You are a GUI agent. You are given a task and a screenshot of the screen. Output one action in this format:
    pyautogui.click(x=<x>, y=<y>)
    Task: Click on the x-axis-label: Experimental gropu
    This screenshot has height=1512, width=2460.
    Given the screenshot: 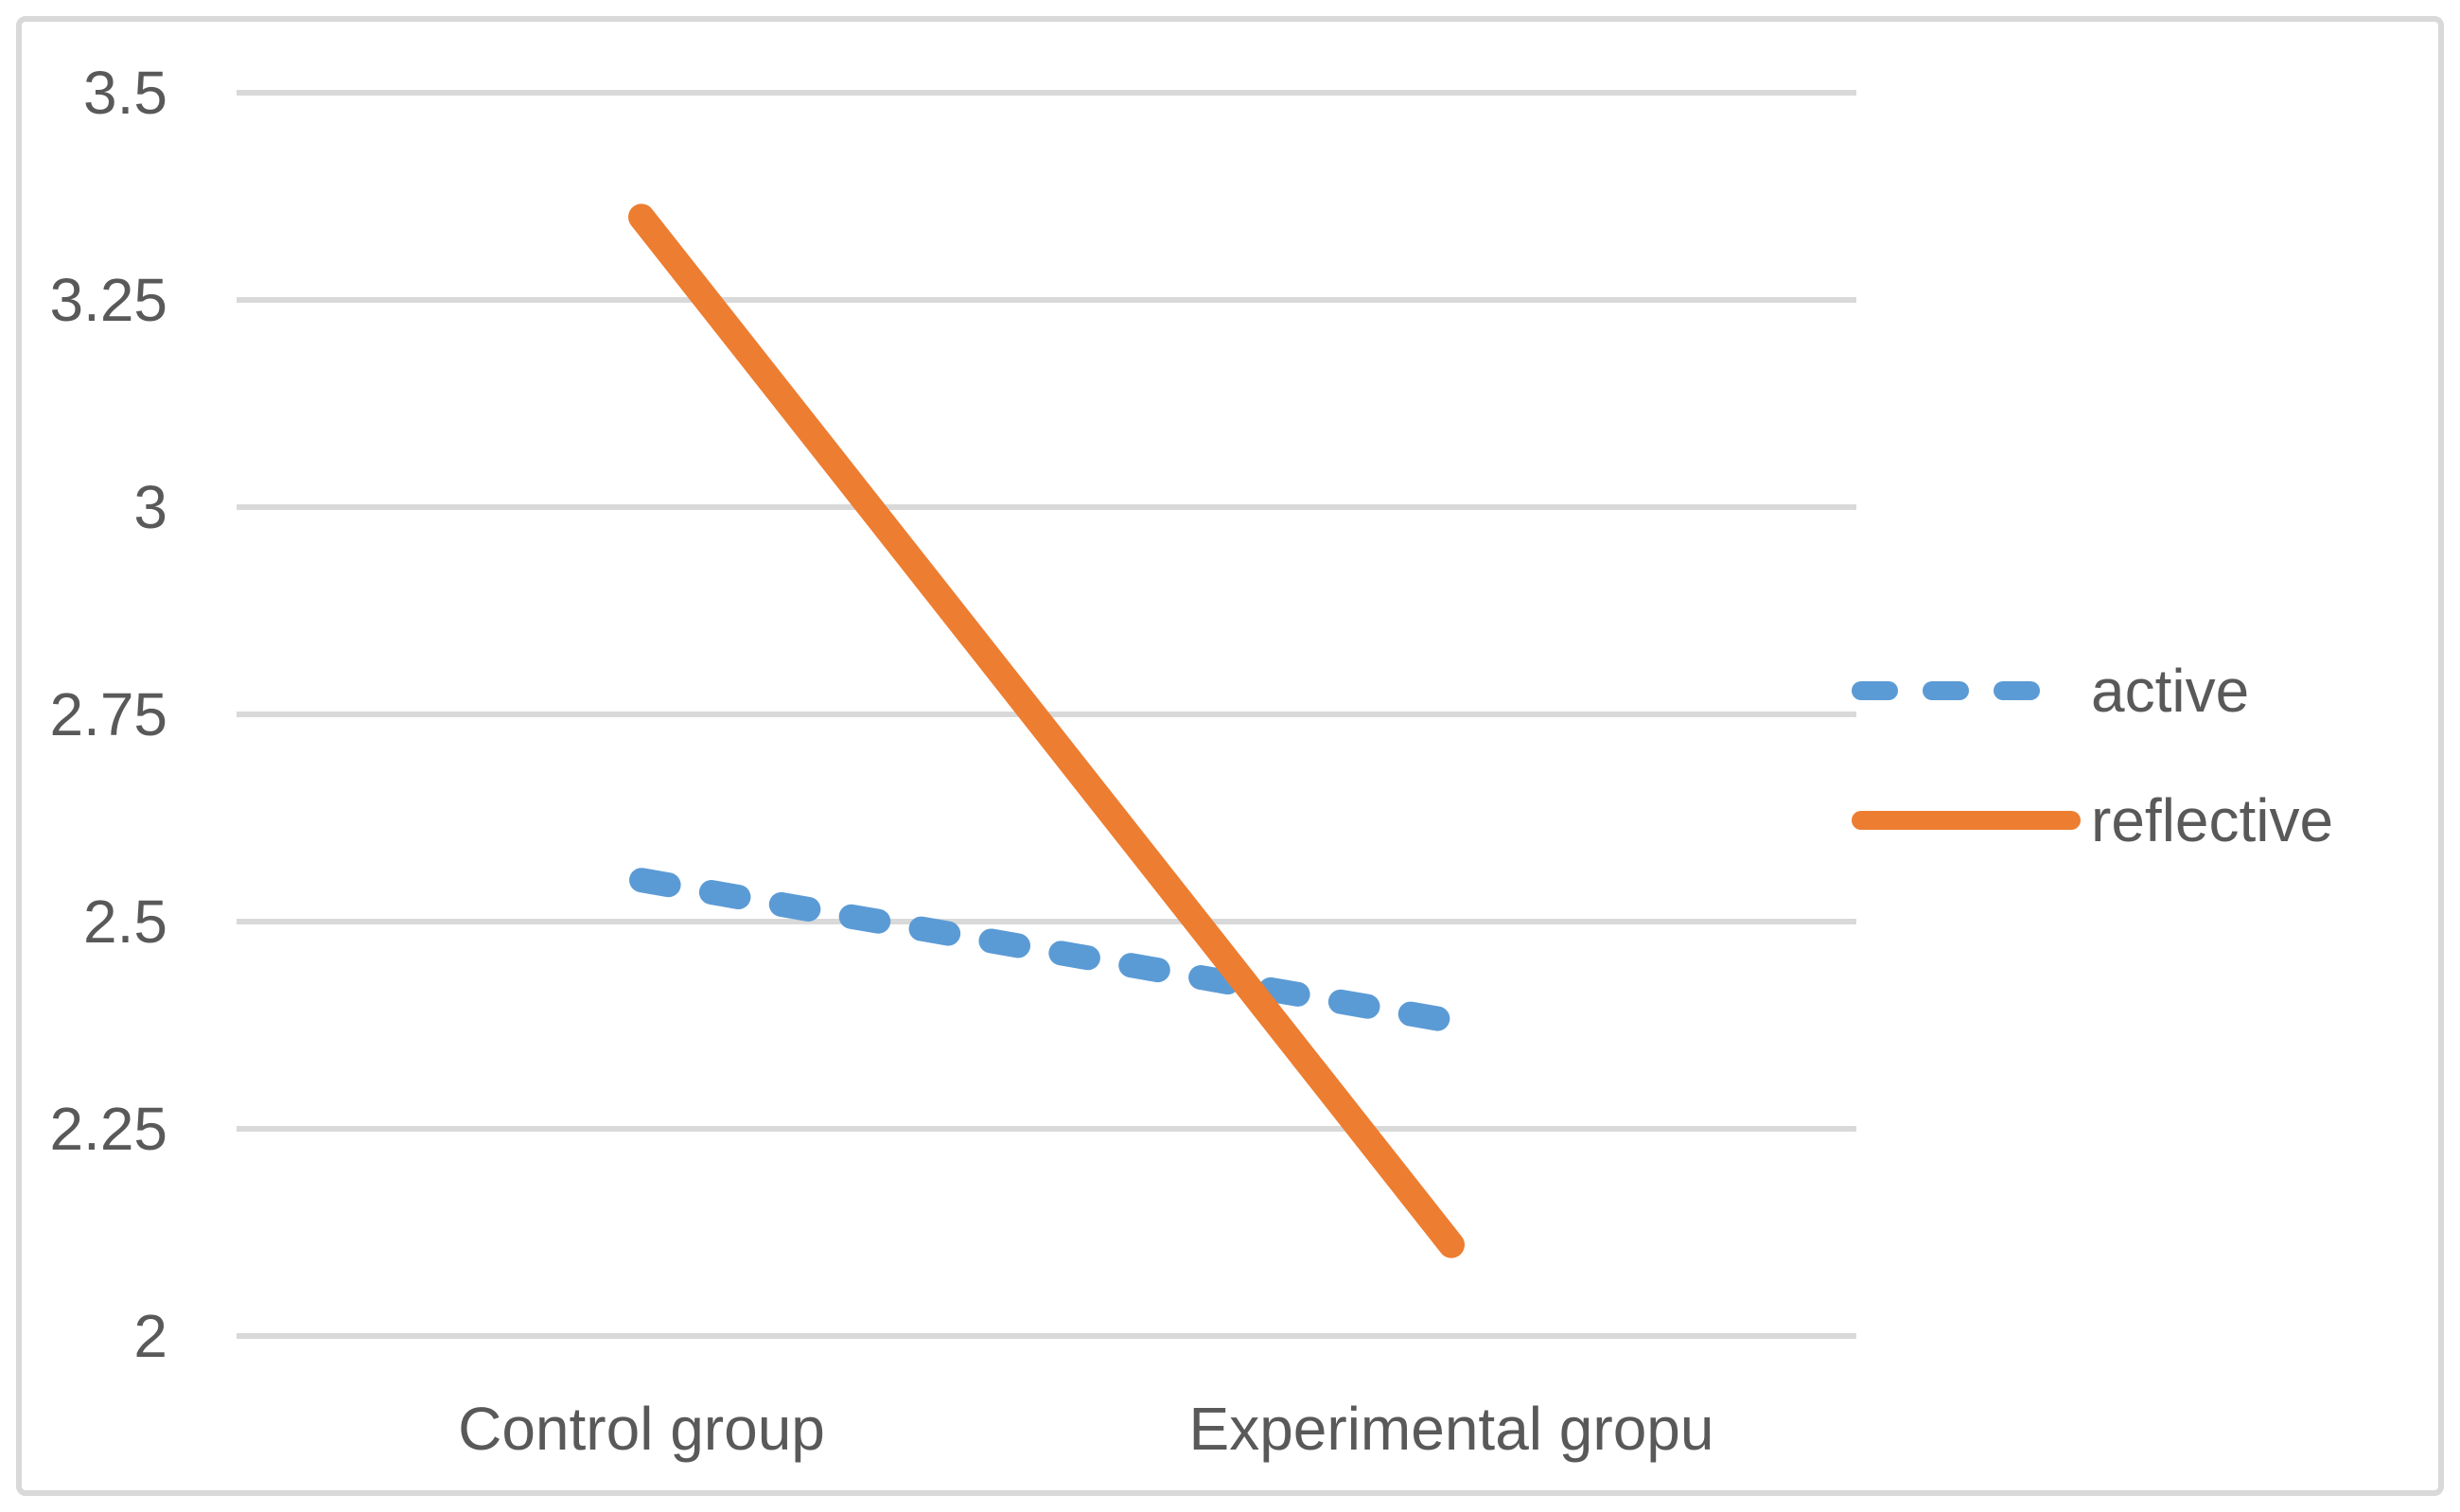 What is the action you would take?
    pyautogui.click(x=1451, y=1429)
    